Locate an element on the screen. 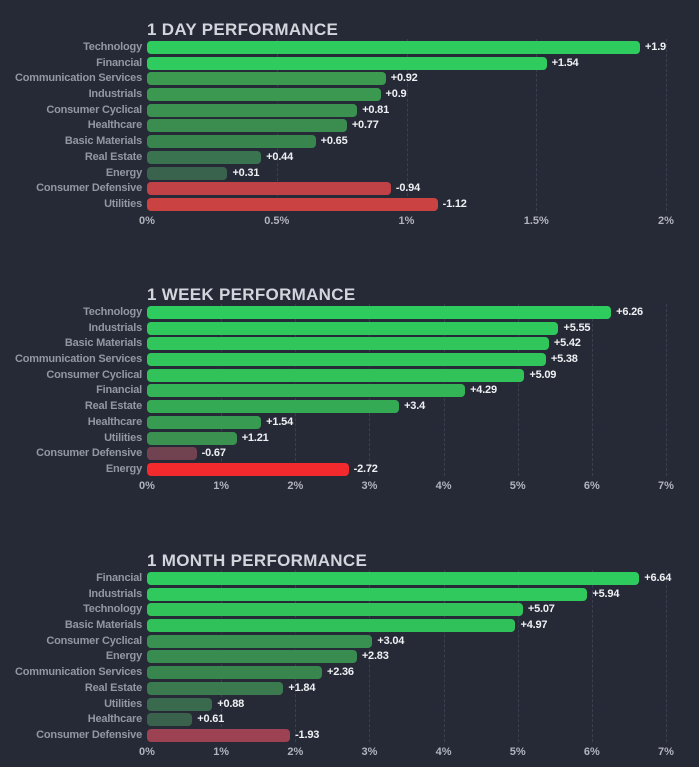  category-label: Consumer Defensive is located at coordinates (89, 453).